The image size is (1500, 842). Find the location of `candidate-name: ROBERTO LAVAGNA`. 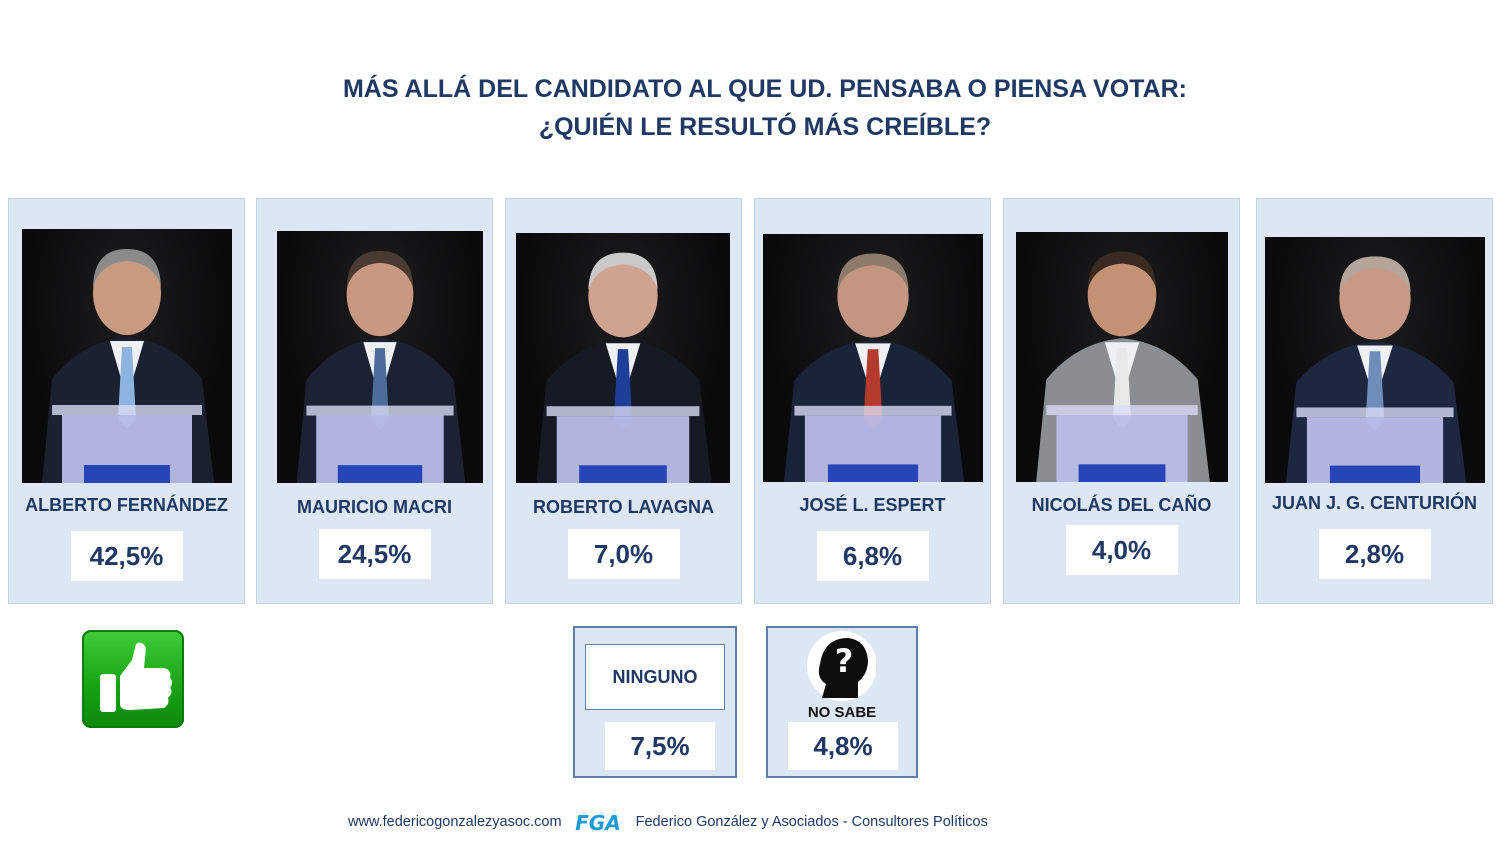

candidate-name: ROBERTO LAVAGNA is located at coordinates (623, 507).